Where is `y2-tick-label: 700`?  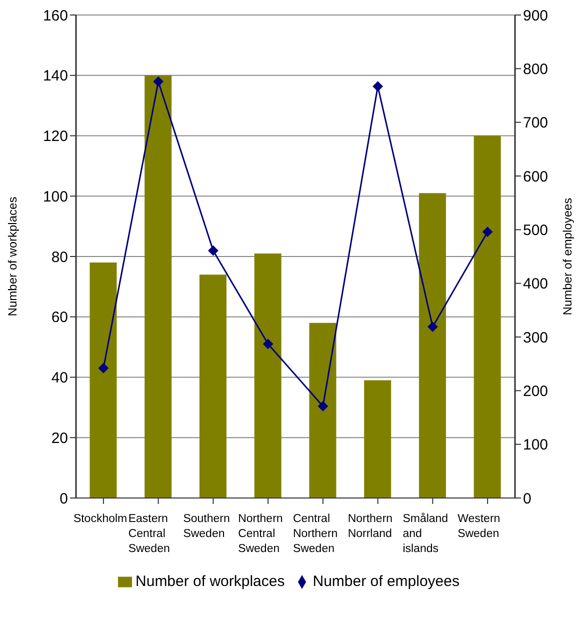 y2-tick-label: 700 is located at coordinates (535, 123).